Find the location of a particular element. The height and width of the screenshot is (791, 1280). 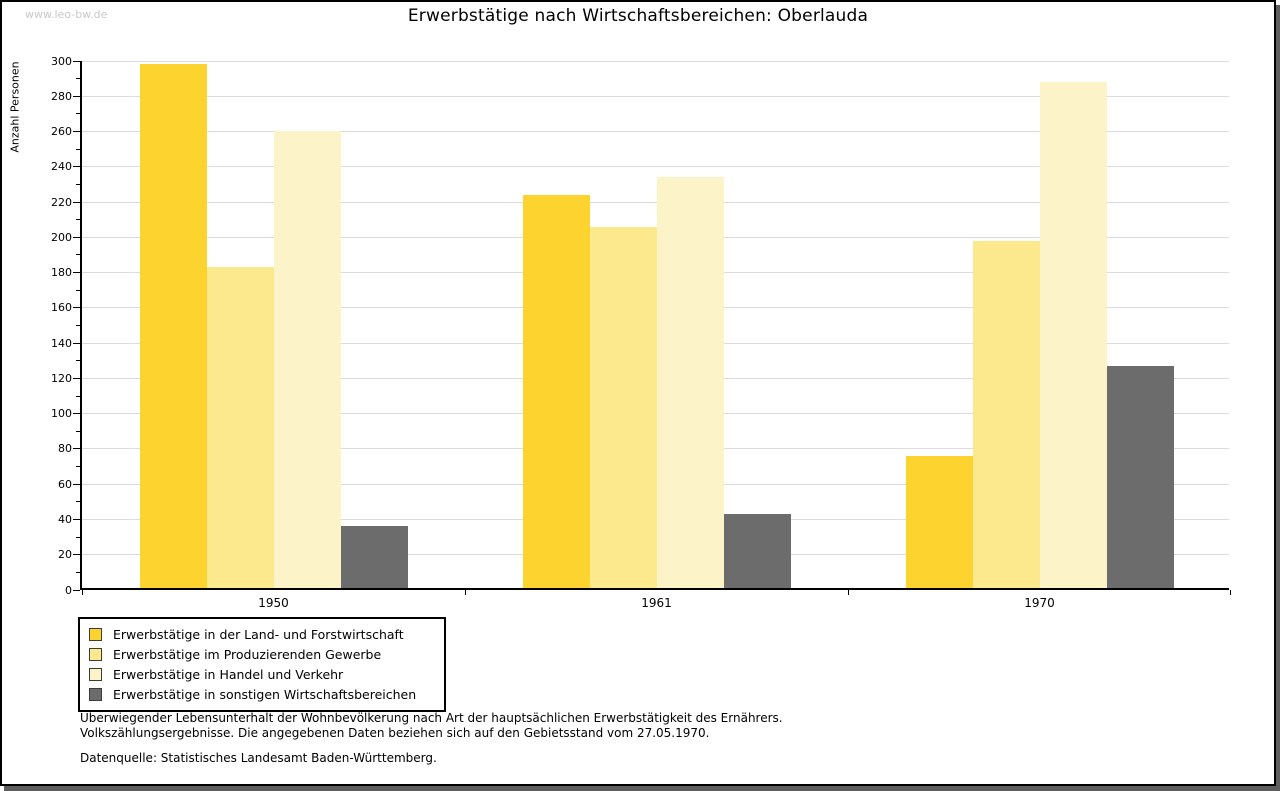

x-category-label: 1970 is located at coordinates (1039, 603).